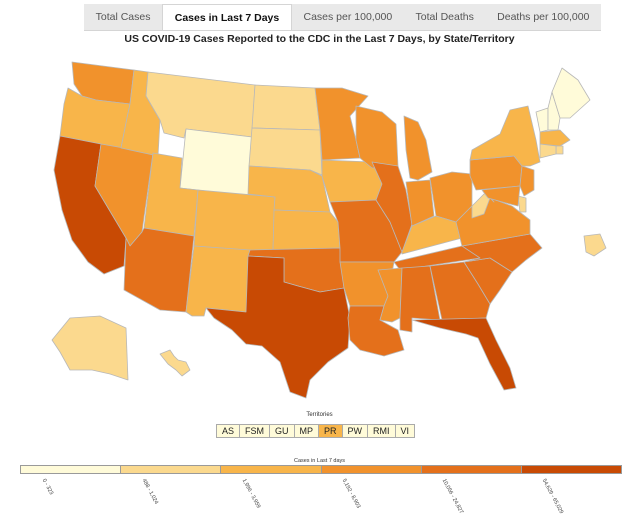  I want to click on state-nc, so click(502, 253).